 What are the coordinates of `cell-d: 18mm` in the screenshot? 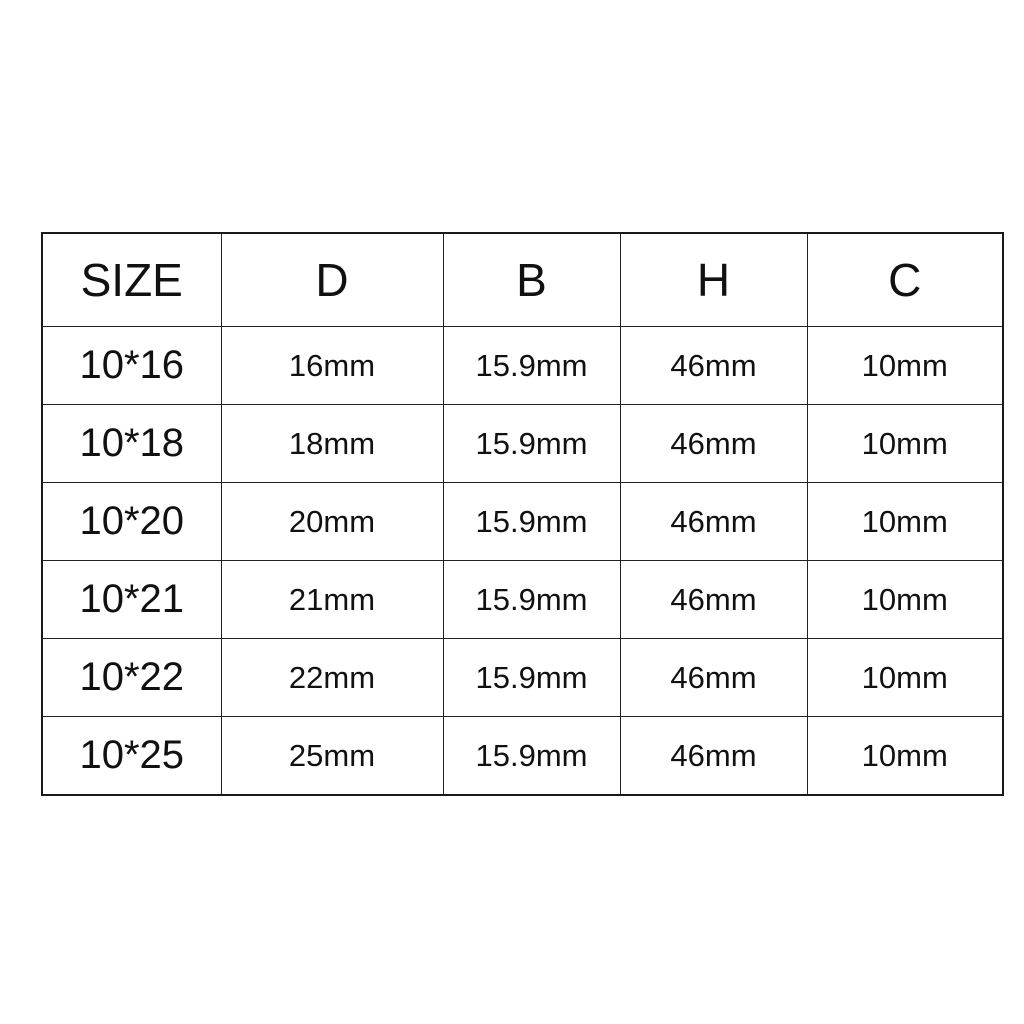 It's located at (332, 443).